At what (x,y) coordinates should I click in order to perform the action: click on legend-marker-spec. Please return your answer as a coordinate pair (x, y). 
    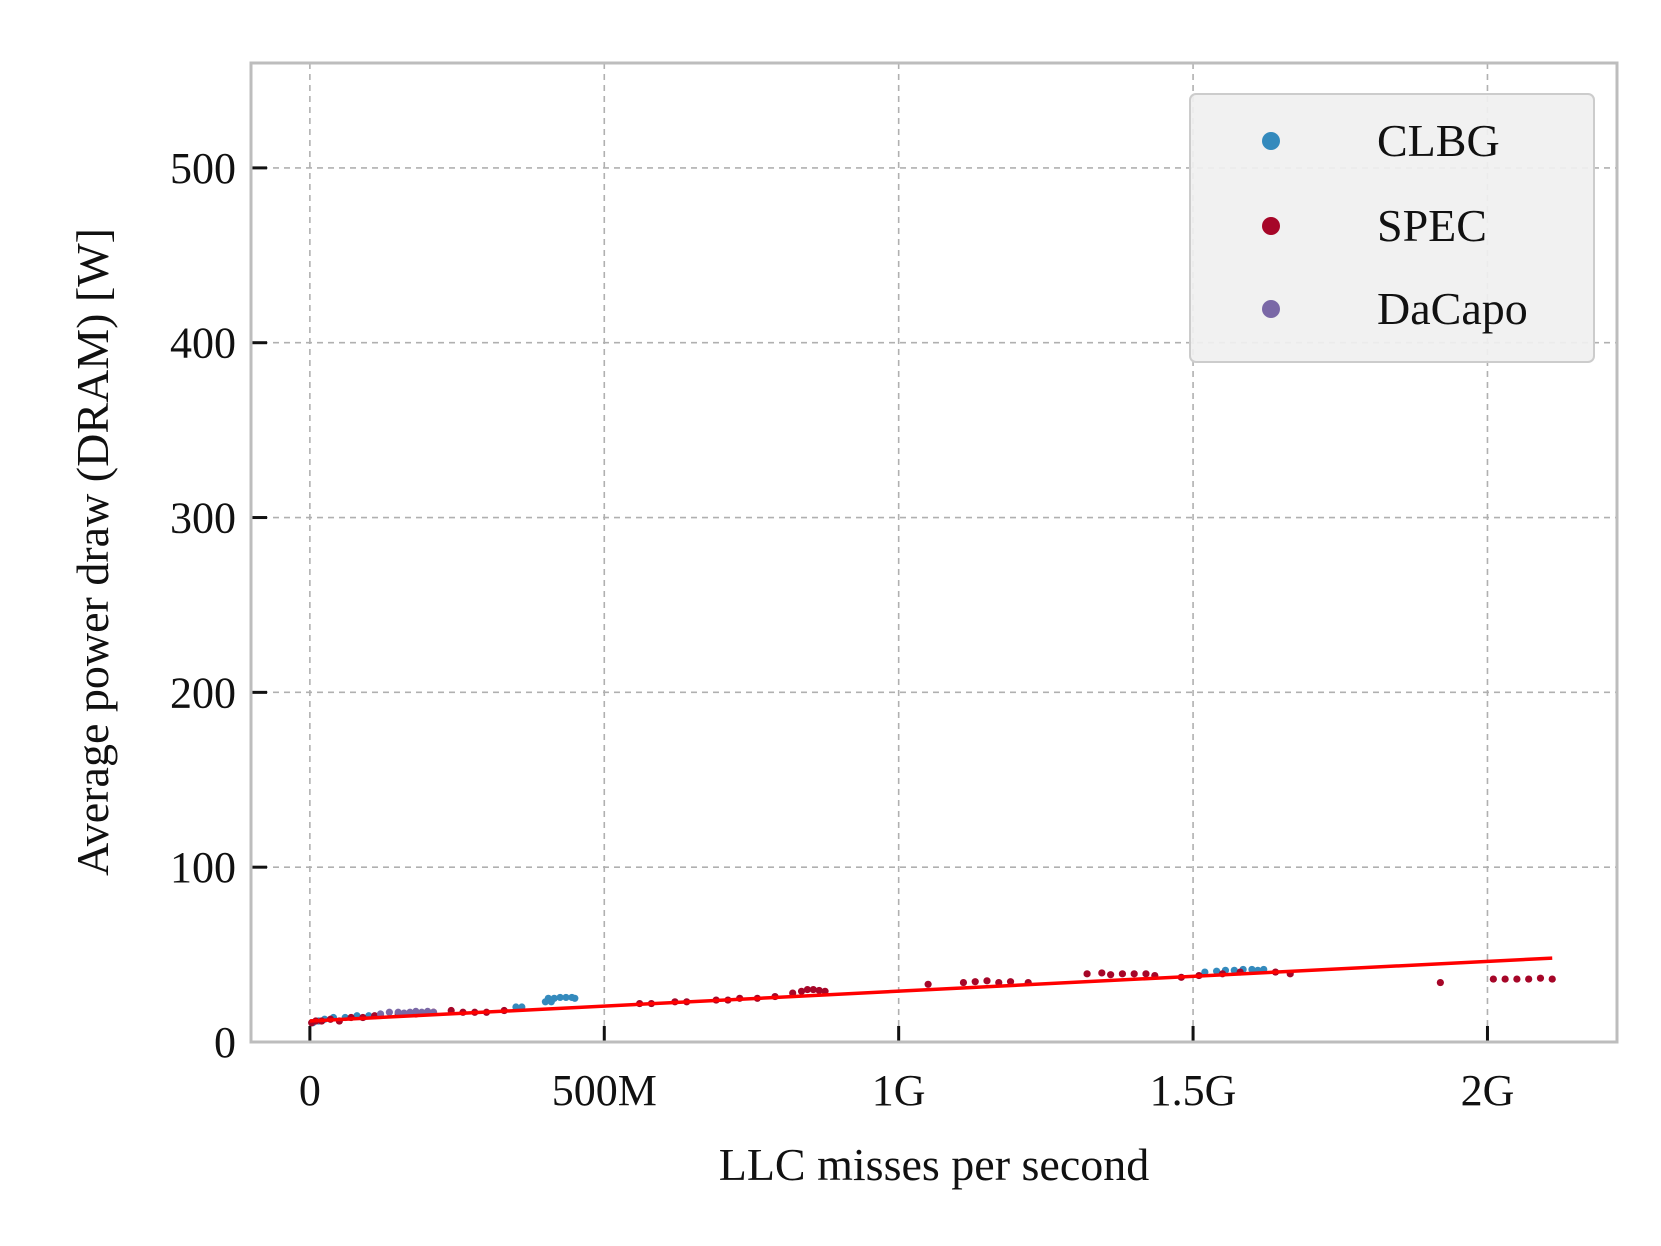
    Looking at the image, I should click on (1271, 226).